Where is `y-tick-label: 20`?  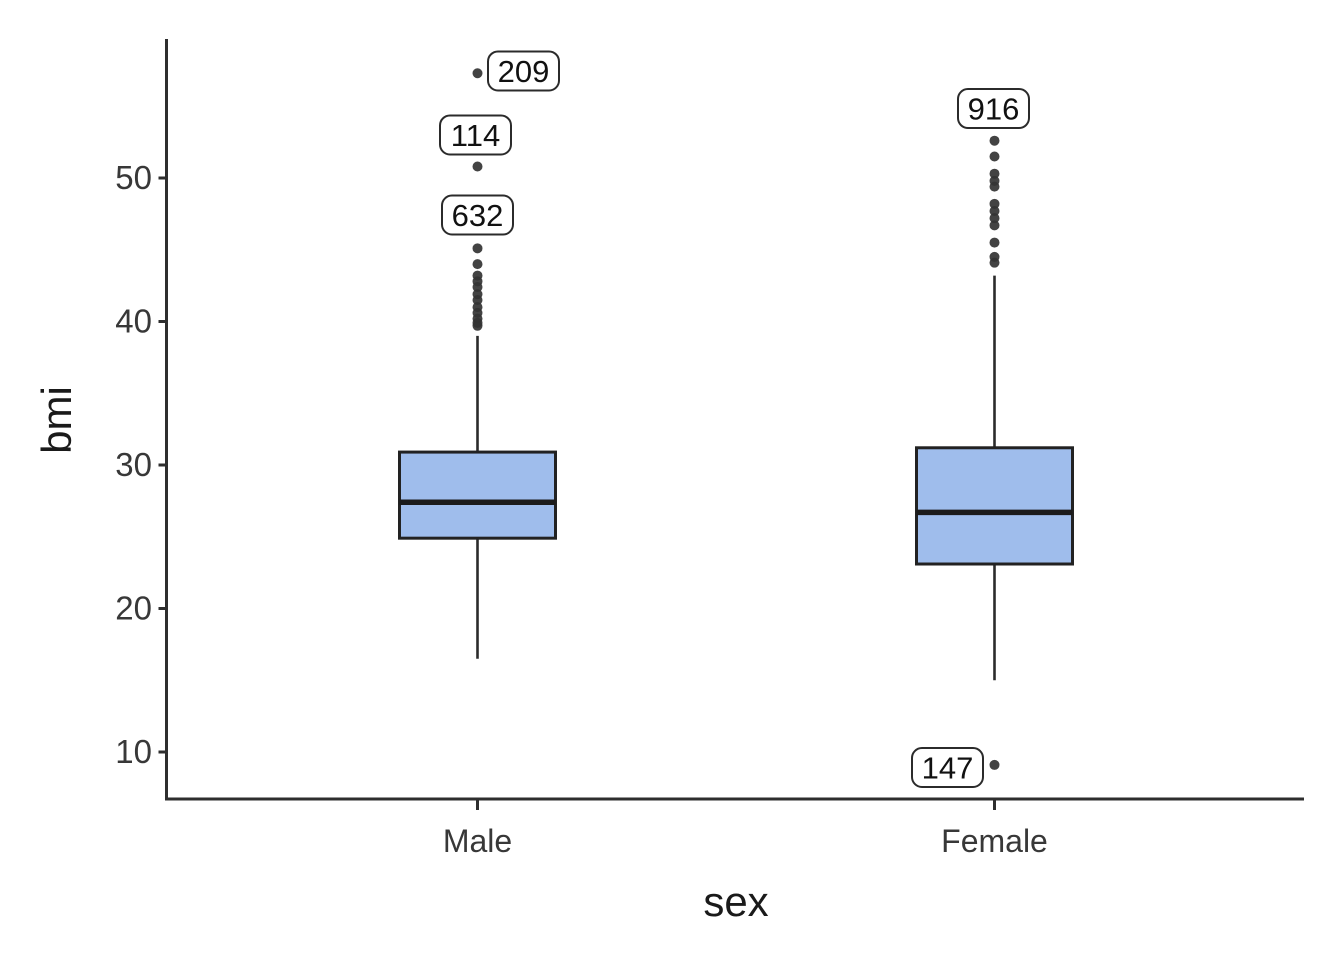
y-tick-label: 20 is located at coordinates (133, 608).